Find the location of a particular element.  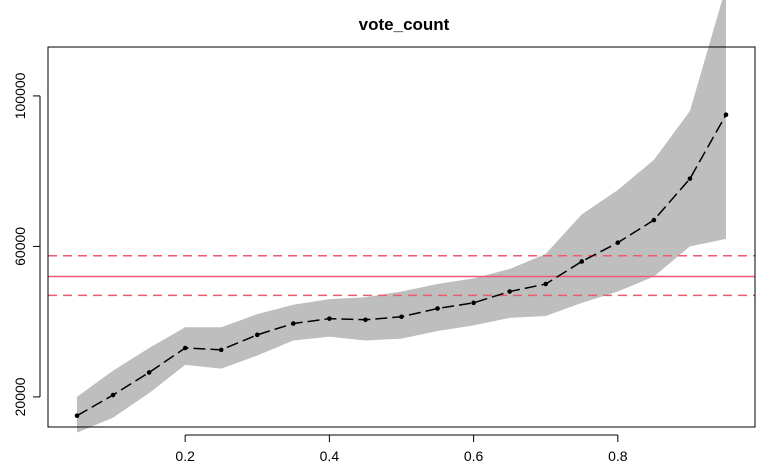

y-tick-label: 100000 is located at coordinates (20, 95).